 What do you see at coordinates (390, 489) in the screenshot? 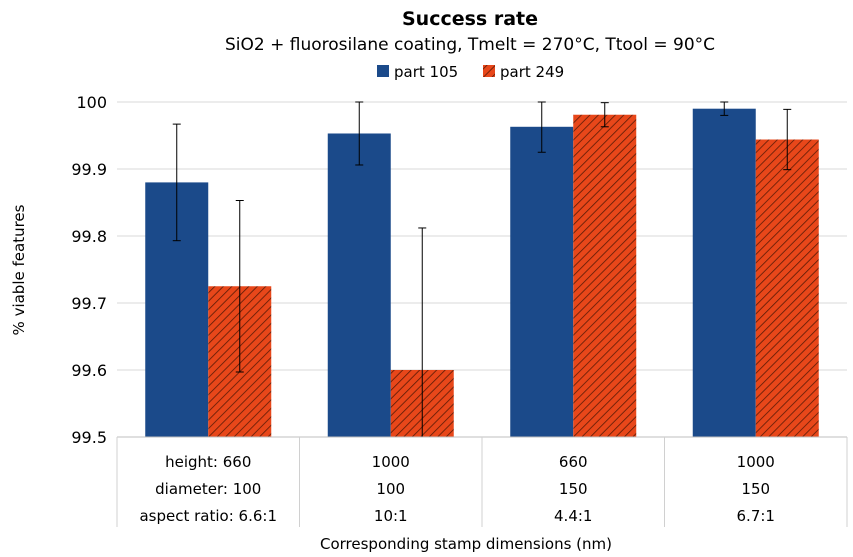
I see `category-label: 100` at bounding box center [390, 489].